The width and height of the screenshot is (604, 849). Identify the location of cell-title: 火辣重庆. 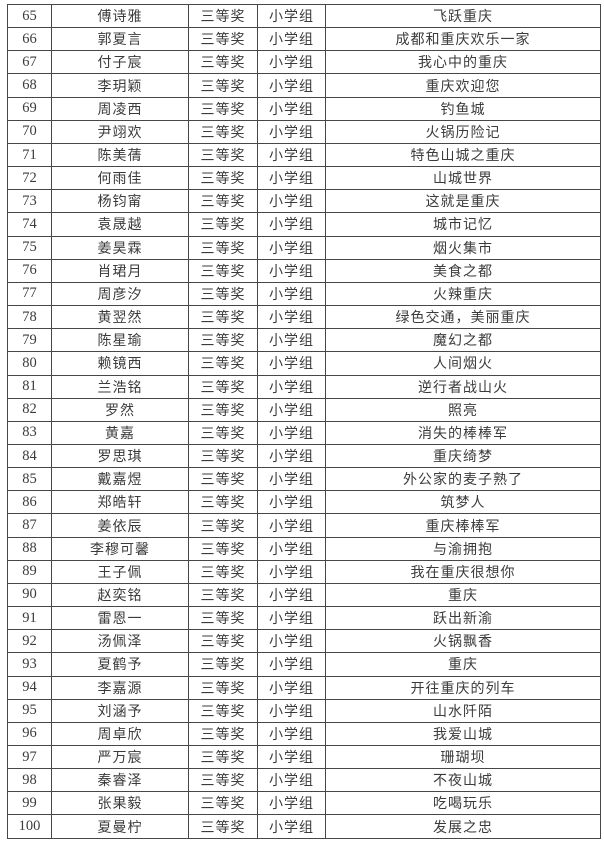
(463, 294).